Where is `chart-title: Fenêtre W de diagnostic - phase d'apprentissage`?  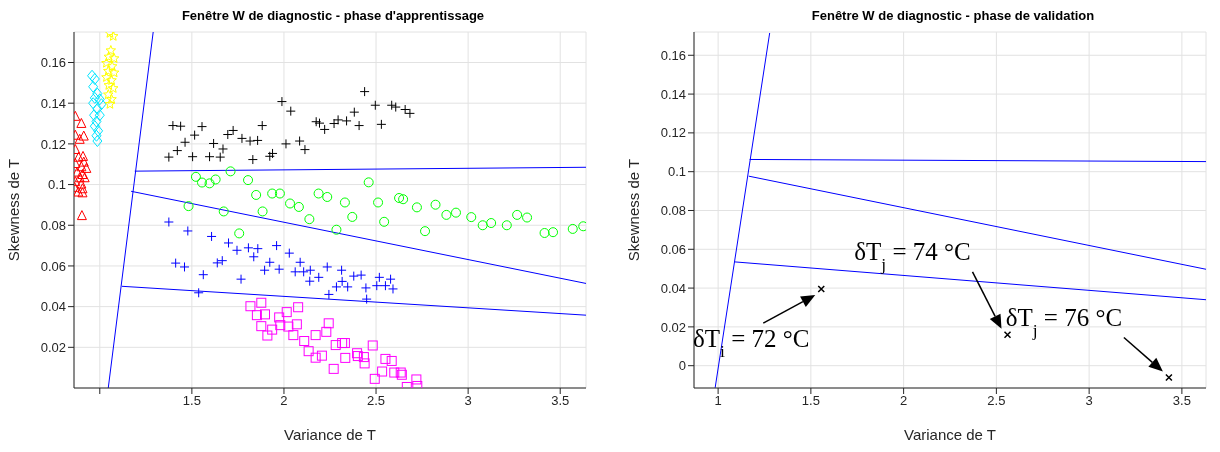
chart-title: Fenêtre W de diagnostic - phase d'apprentissage is located at coordinates (333, 16).